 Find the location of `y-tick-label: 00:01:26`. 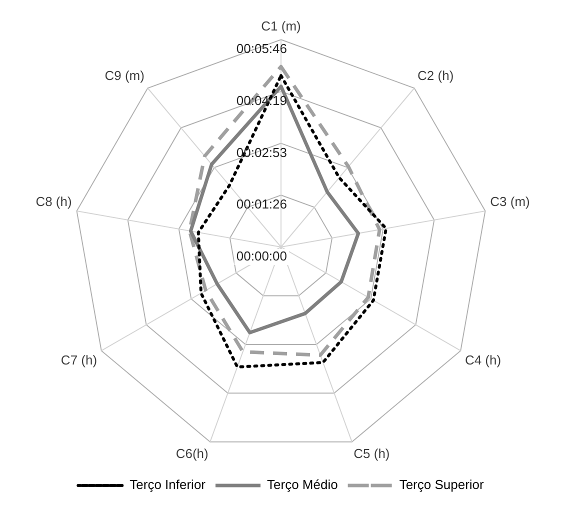

y-tick-label: 00:01:26 is located at coordinates (261, 204).